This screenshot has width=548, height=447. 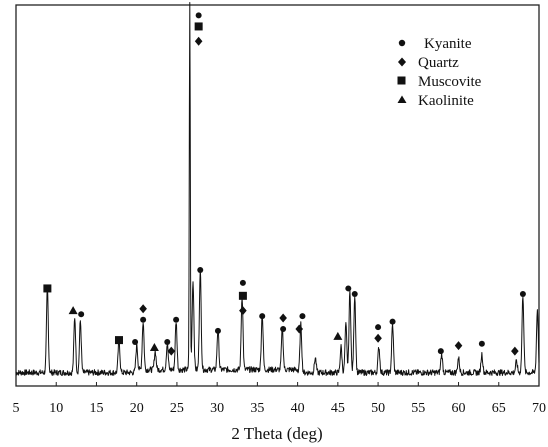 What do you see at coordinates (446, 101) in the screenshot?
I see `legend-kaolinite-label: Kaolinite` at bounding box center [446, 101].